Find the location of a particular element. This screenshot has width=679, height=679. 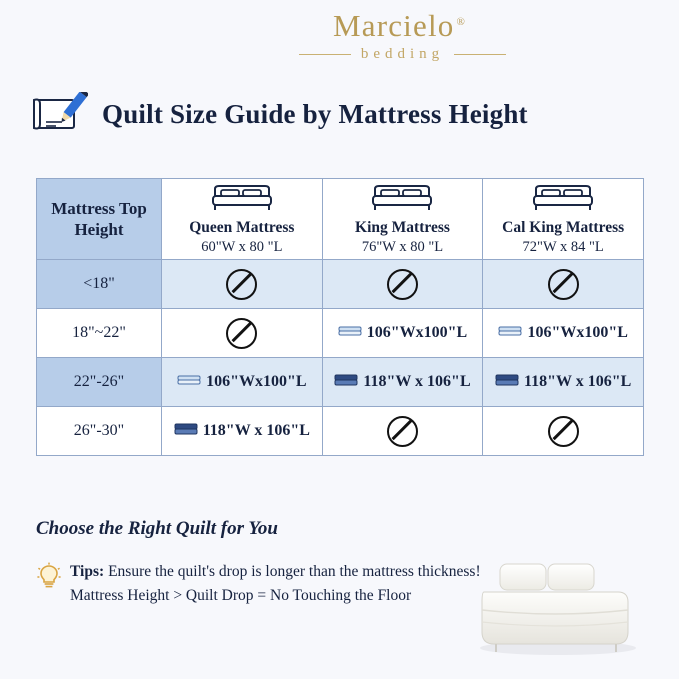

column-header-king: King Mattress 76"W x 80 "L is located at coordinates (402, 219).